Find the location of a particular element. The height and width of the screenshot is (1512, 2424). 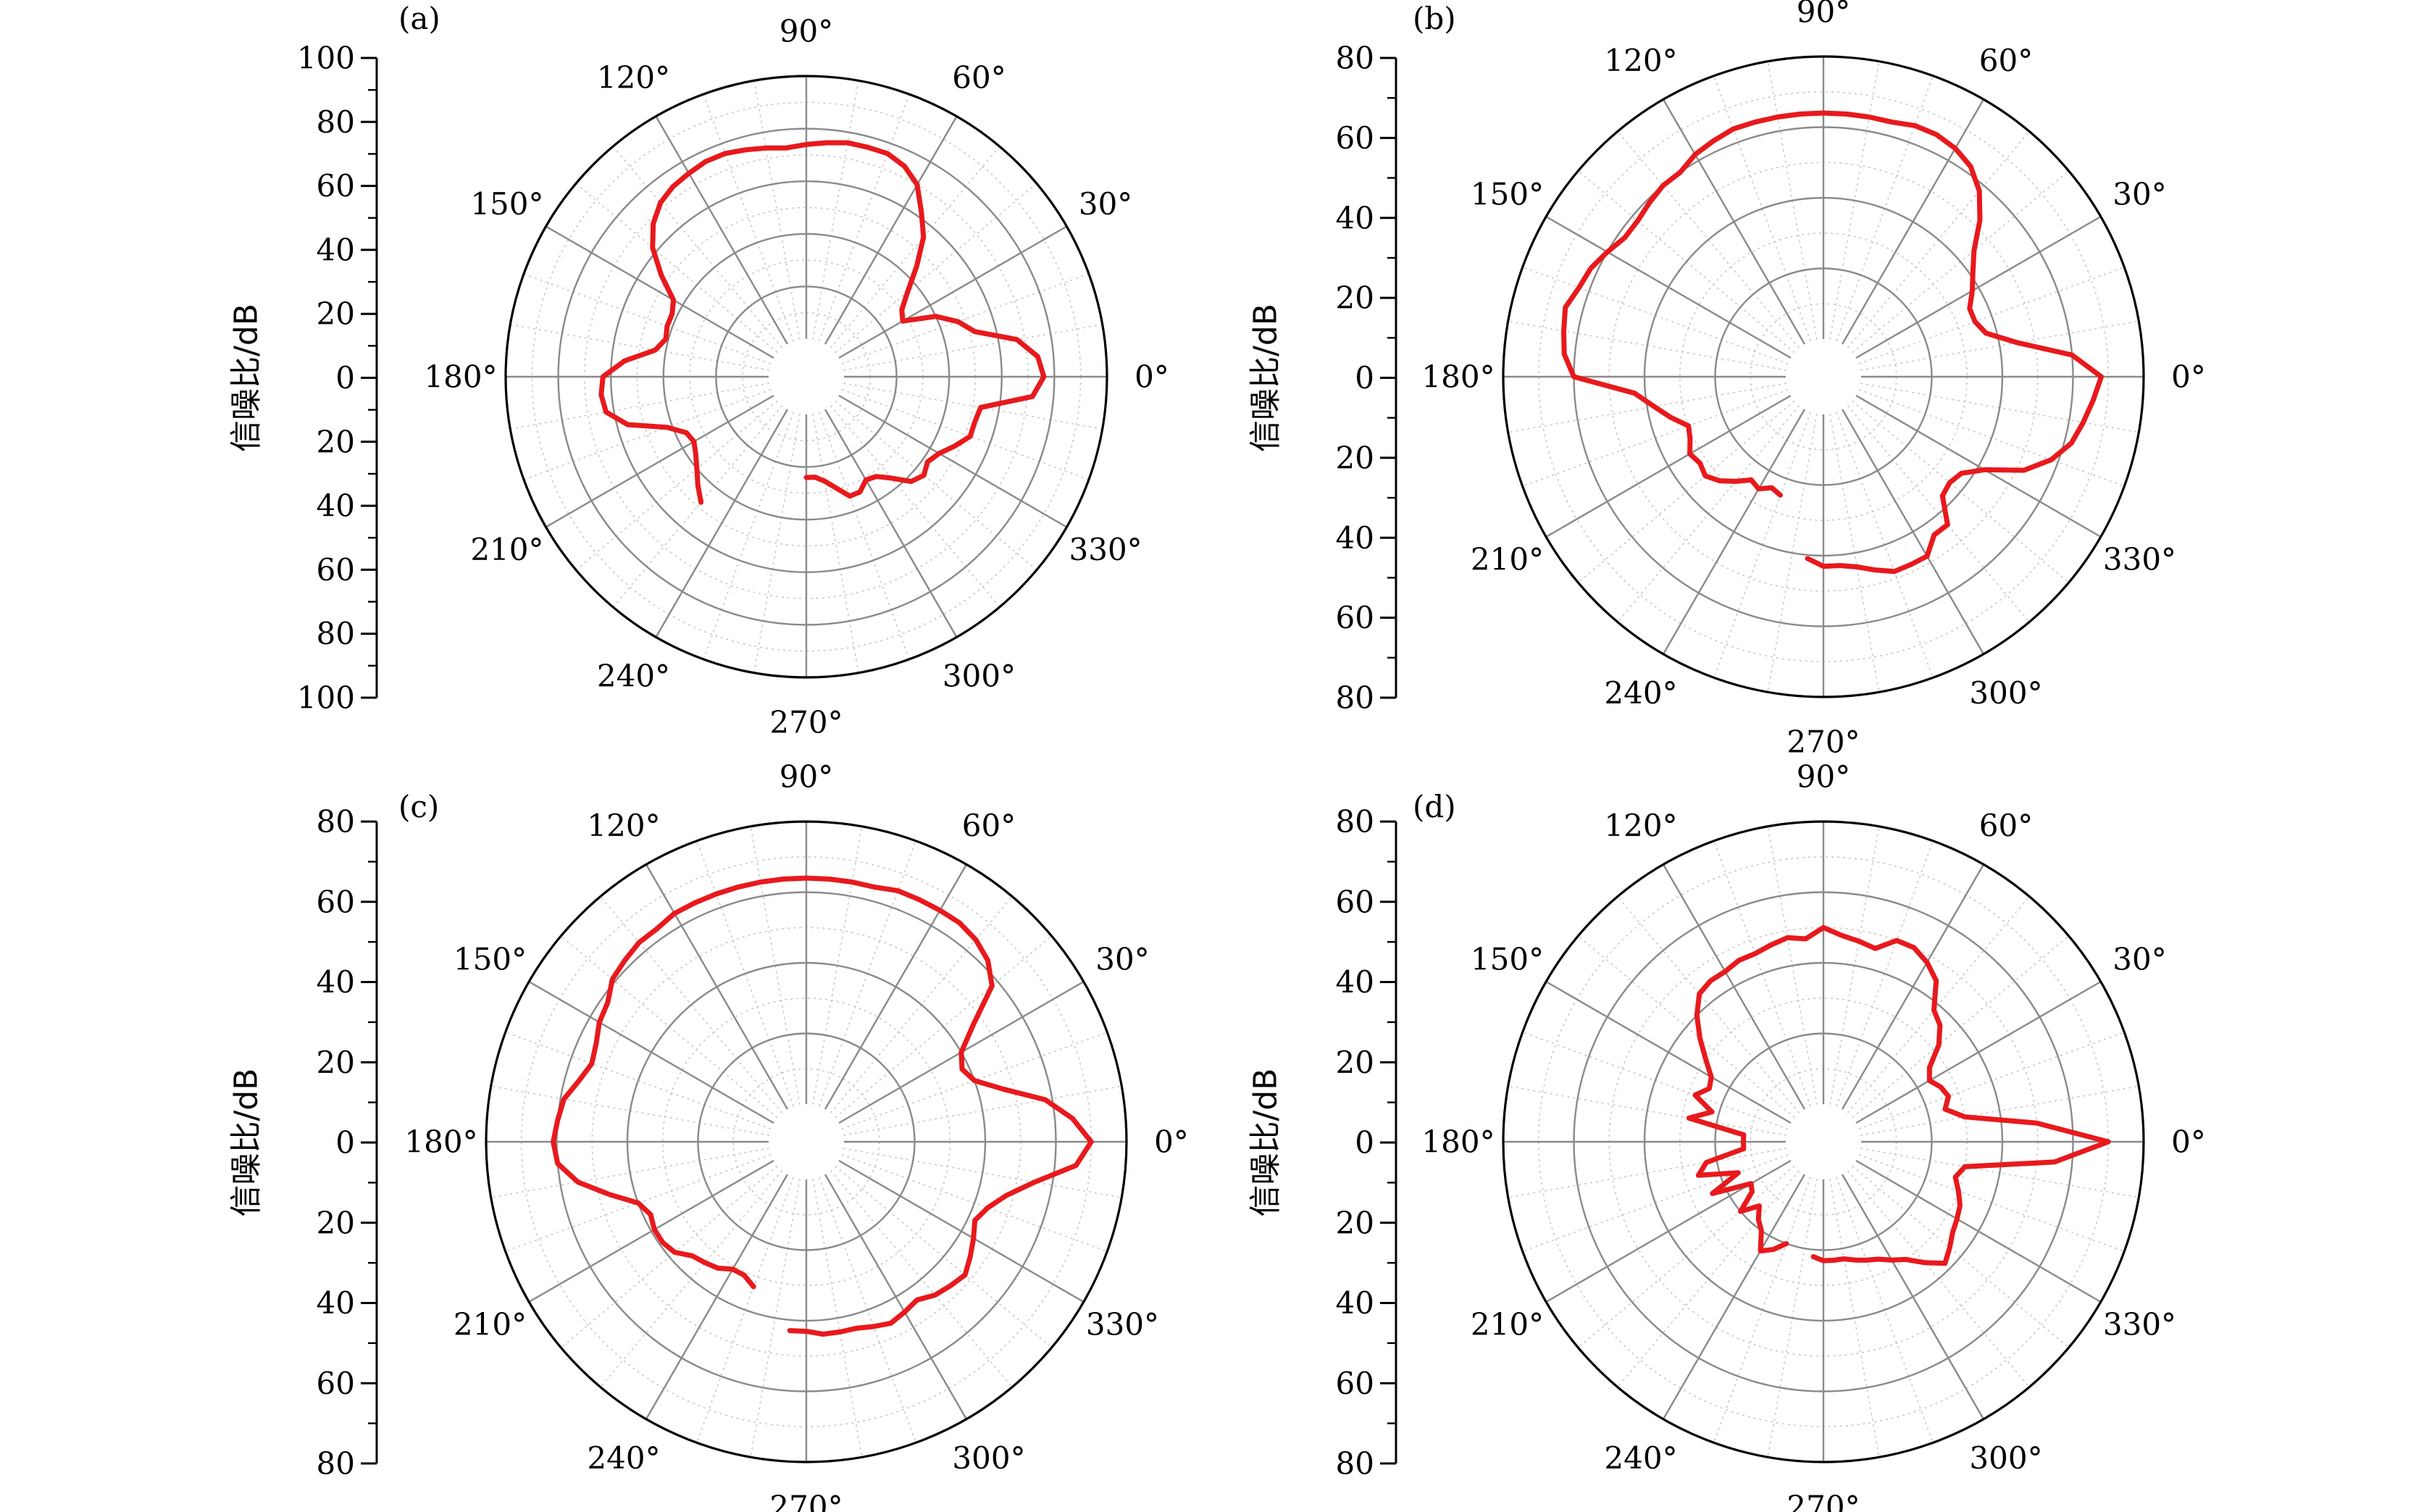

angle-tick-label: 150° is located at coordinates (1507, 194).